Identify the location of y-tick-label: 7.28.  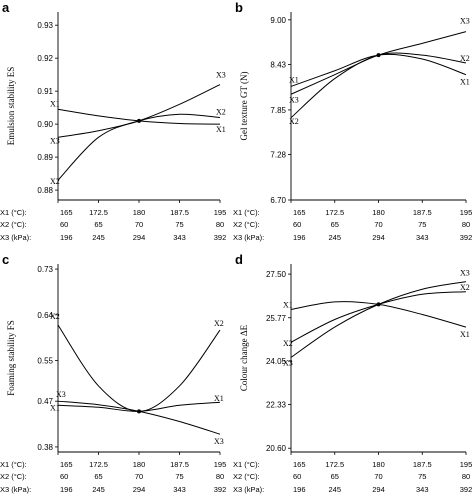
(278, 155).